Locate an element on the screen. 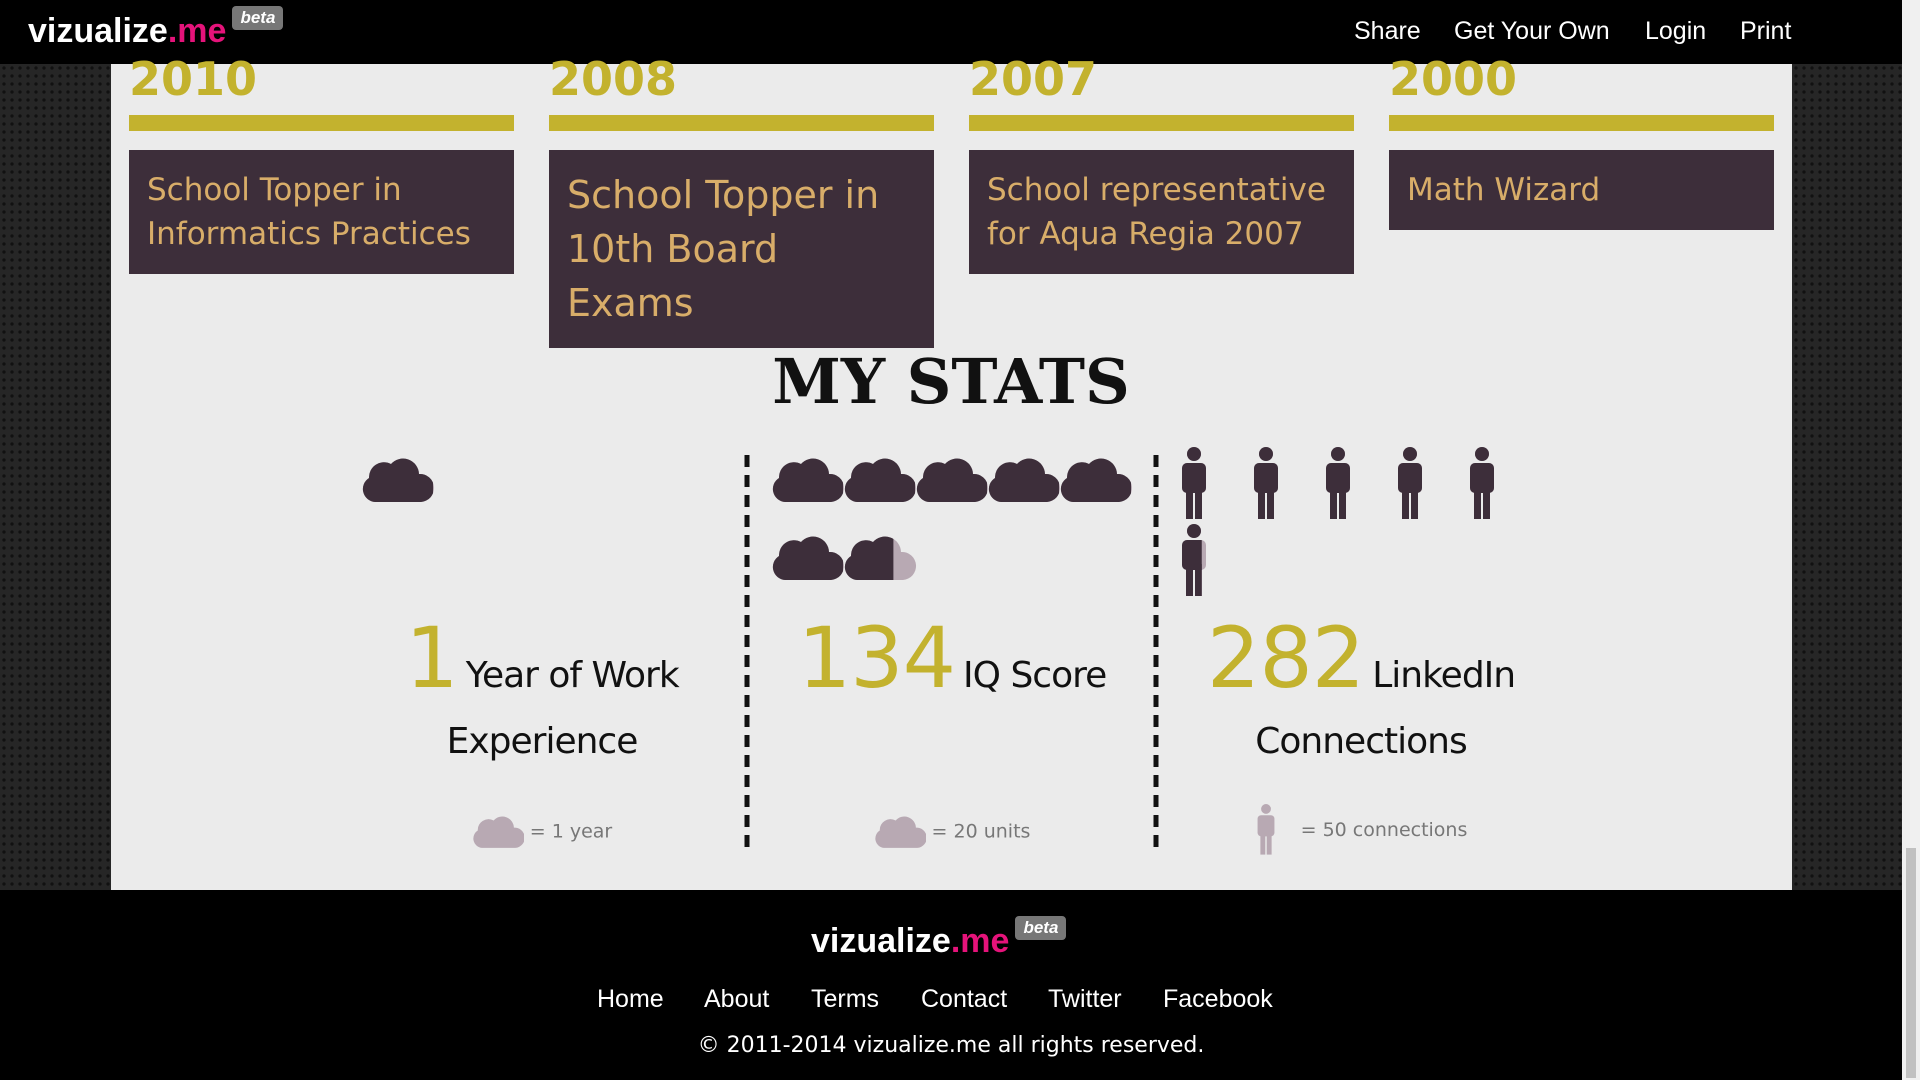 This screenshot has height=1080, width=1920. logo: vizualize.me beta is located at coordinates (156, 28).